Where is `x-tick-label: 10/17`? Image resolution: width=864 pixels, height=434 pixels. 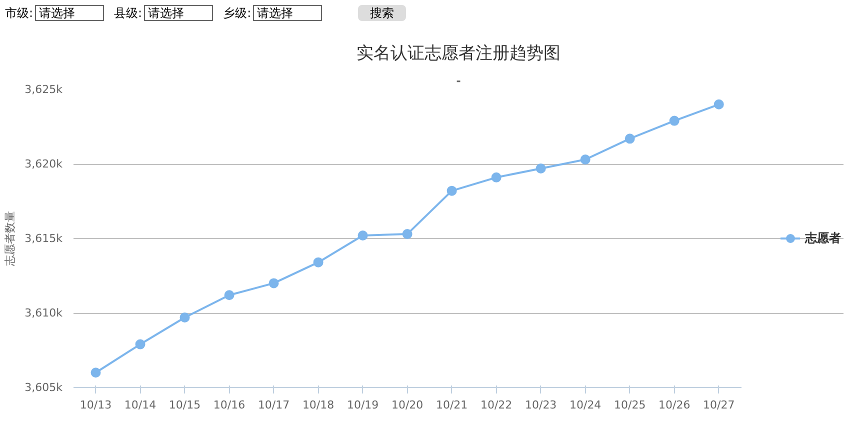
x-tick-label: 10/17 is located at coordinates (274, 405).